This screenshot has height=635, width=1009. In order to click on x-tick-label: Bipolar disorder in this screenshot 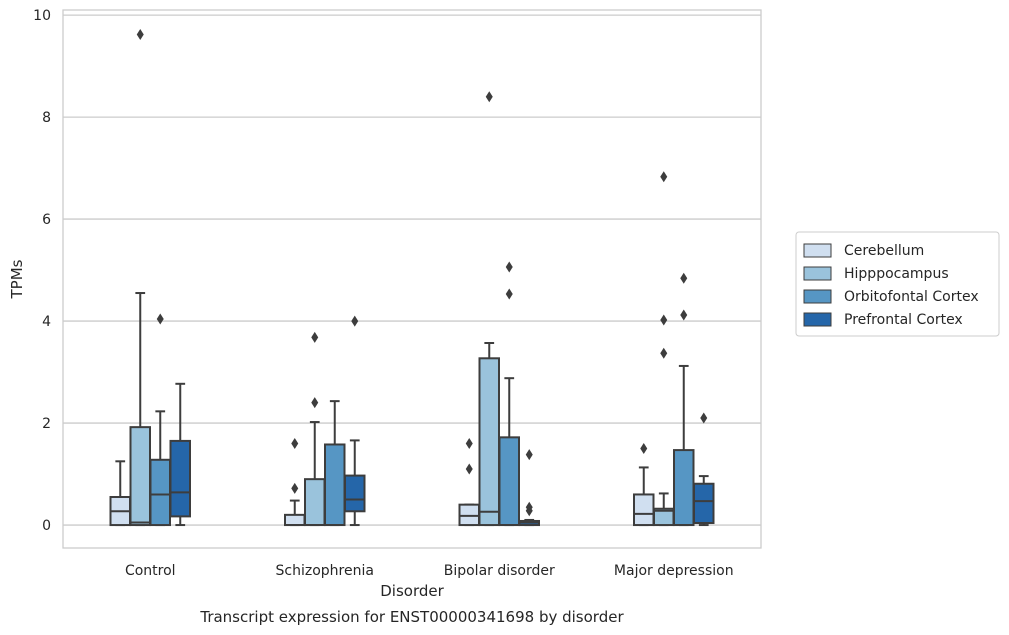, I will do `click(499, 571)`.